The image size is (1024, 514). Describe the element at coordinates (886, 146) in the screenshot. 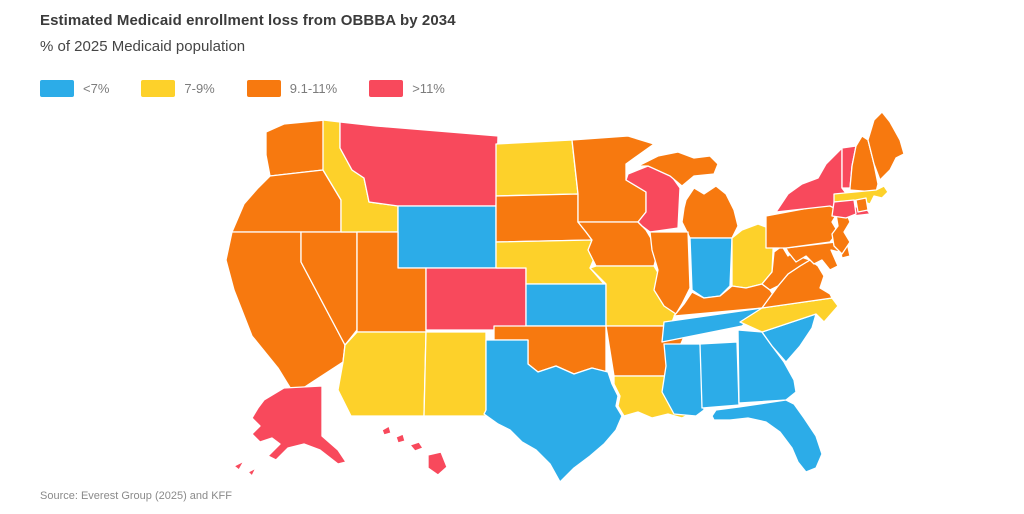

I see `state-ME` at that location.